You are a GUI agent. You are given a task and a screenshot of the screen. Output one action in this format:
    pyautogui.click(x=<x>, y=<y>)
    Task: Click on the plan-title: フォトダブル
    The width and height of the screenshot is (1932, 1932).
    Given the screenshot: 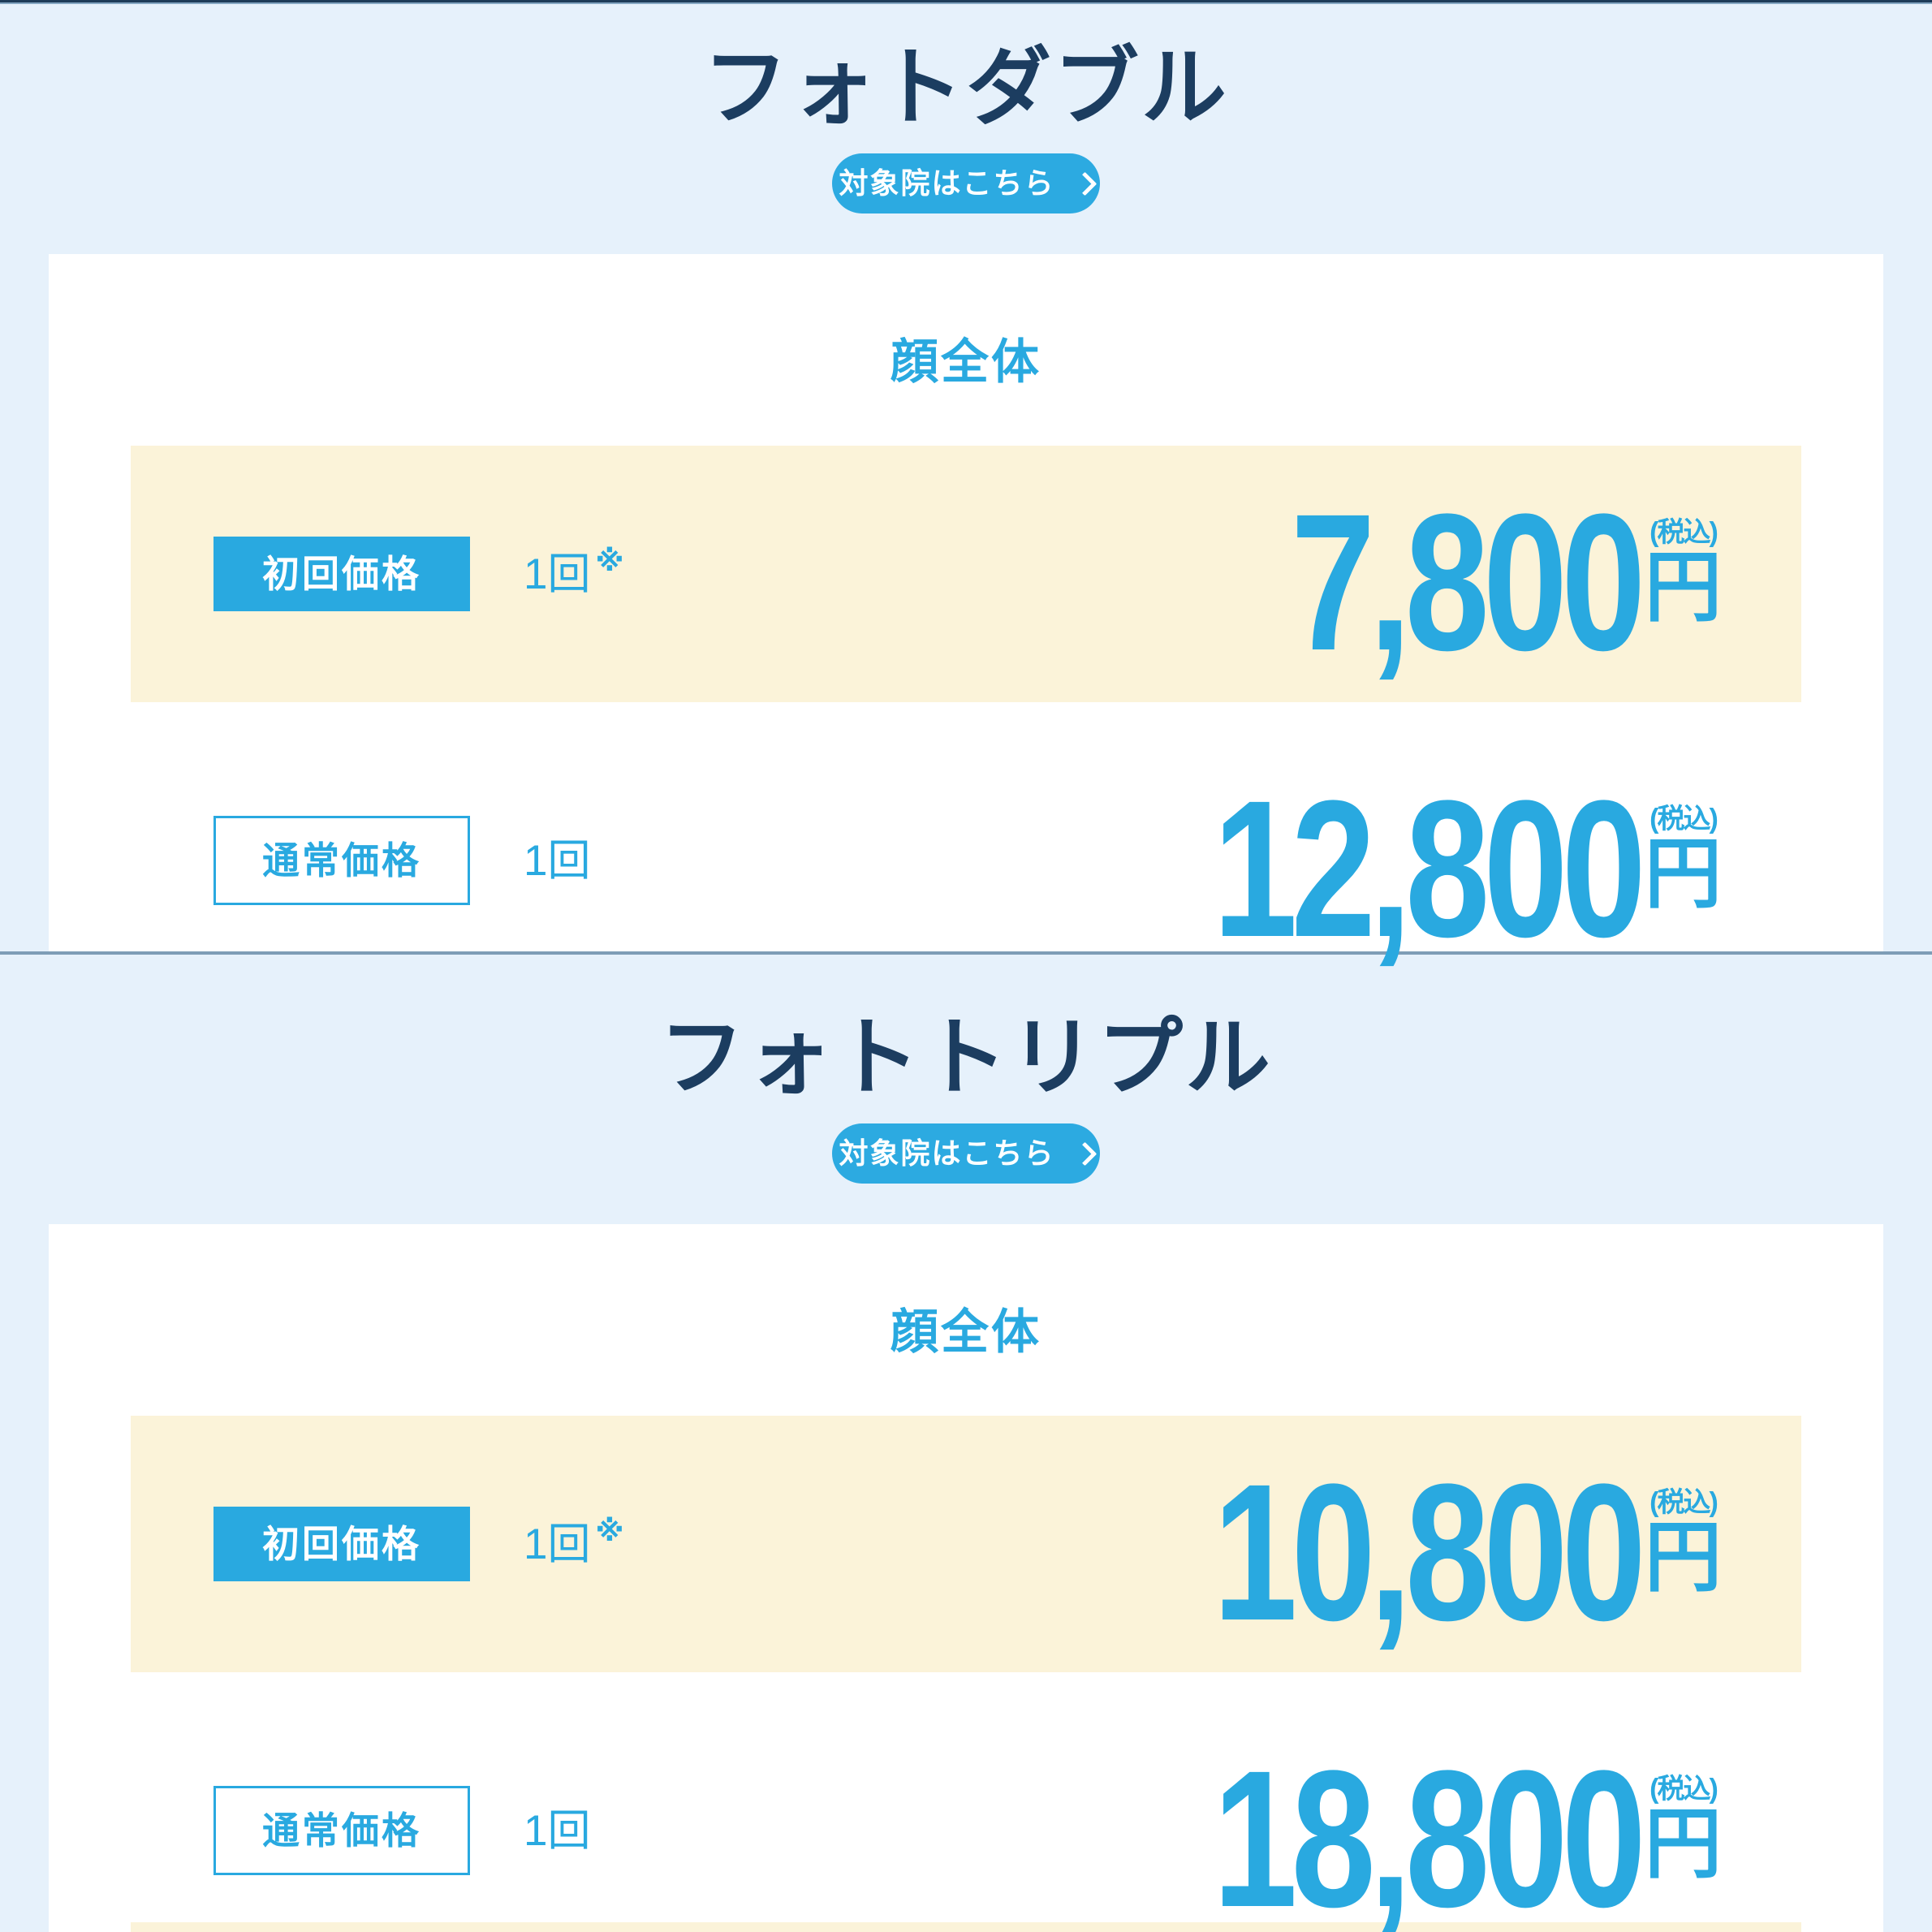 What is the action you would take?
    pyautogui.click(x=965, y=87)
    